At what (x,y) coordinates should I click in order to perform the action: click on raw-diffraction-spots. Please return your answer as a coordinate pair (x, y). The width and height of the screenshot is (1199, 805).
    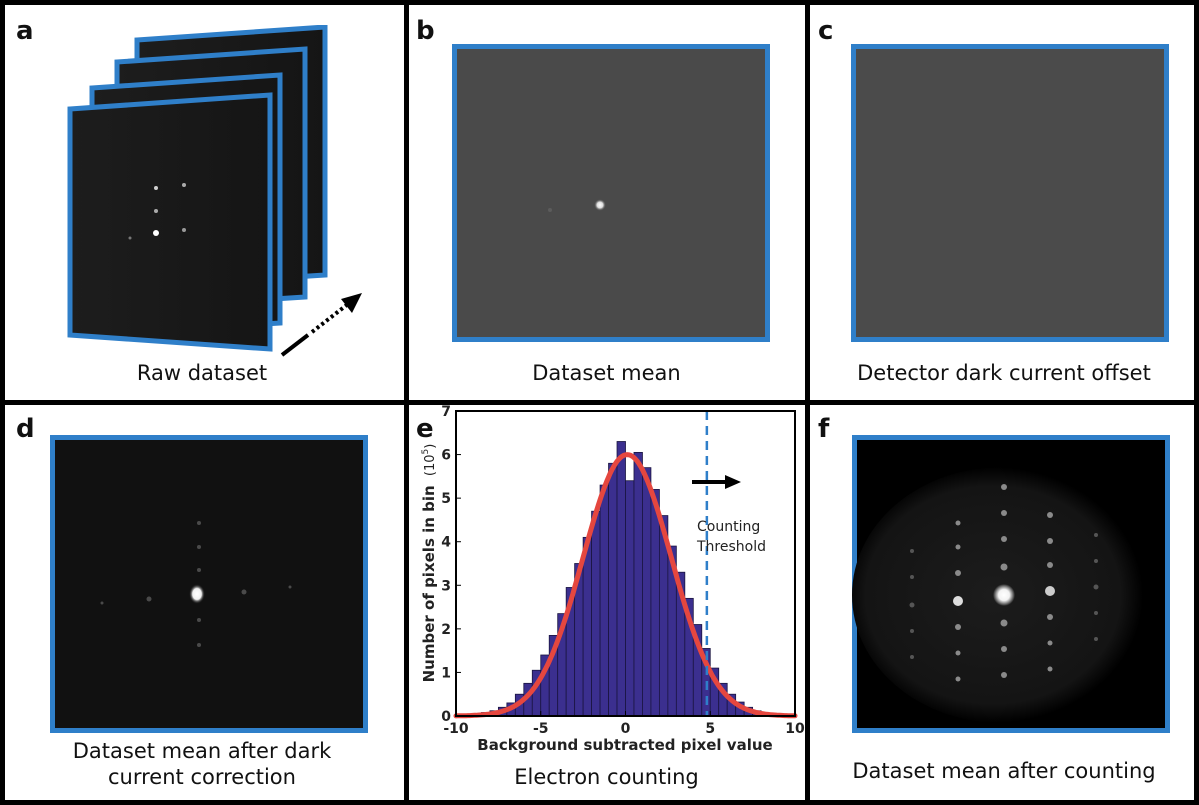
    Looking at the image, I should click on (157, 211).